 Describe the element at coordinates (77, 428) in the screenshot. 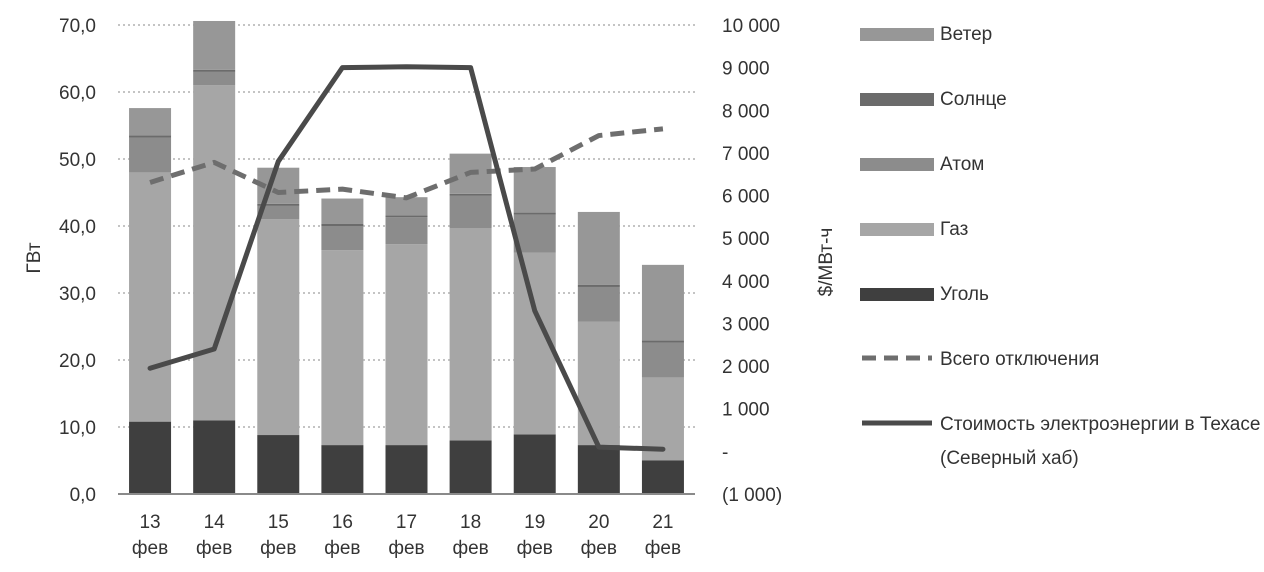

I see `y-tick-label: 10,0` at that location.